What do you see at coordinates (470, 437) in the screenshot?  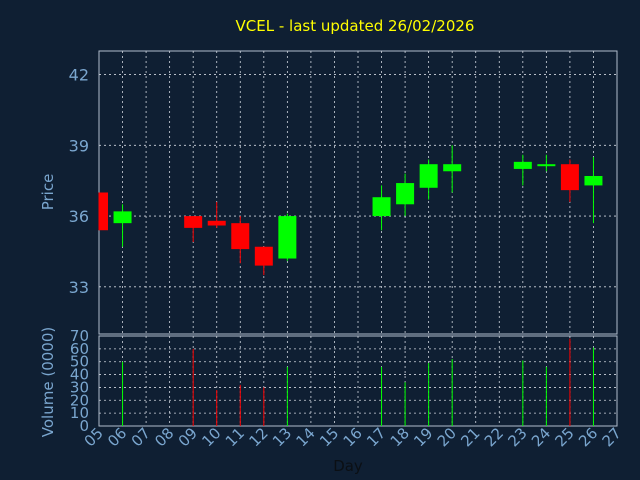 I see `x-tick-label: 21` at bounding box center [470, 437].